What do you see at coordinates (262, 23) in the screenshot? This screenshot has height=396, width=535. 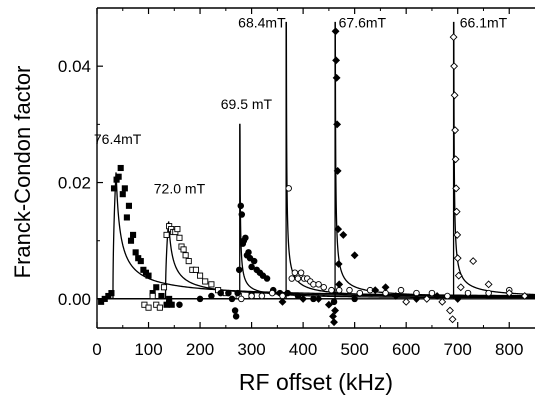 I see `series-label: 68.4mT` at bounding box center [262, 23].